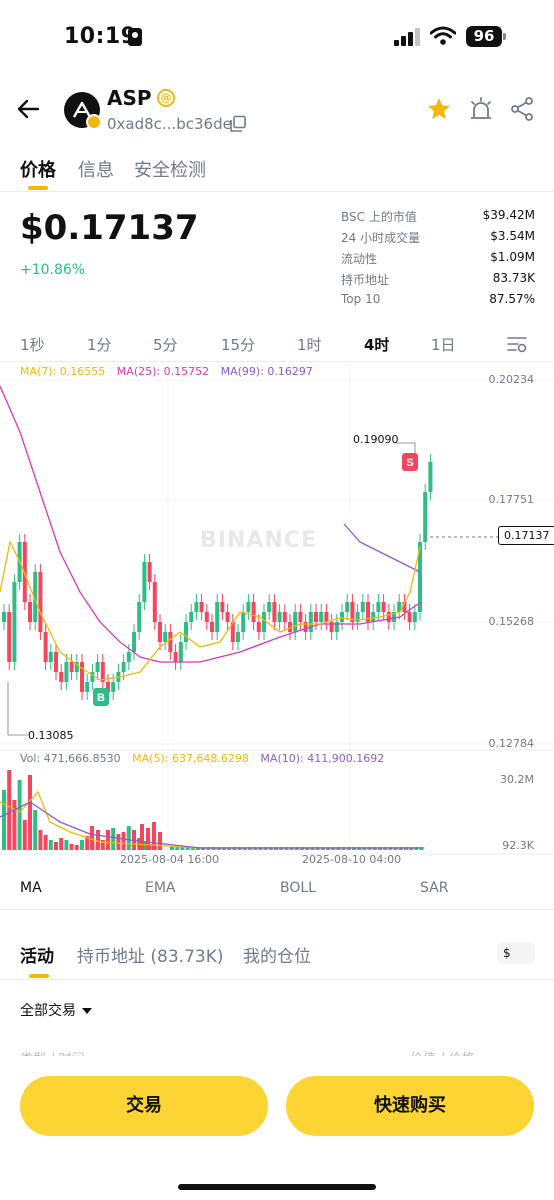  Describe the element at coordinates (277, 1187) in the screenshot. I see `home-indicator` at that location.